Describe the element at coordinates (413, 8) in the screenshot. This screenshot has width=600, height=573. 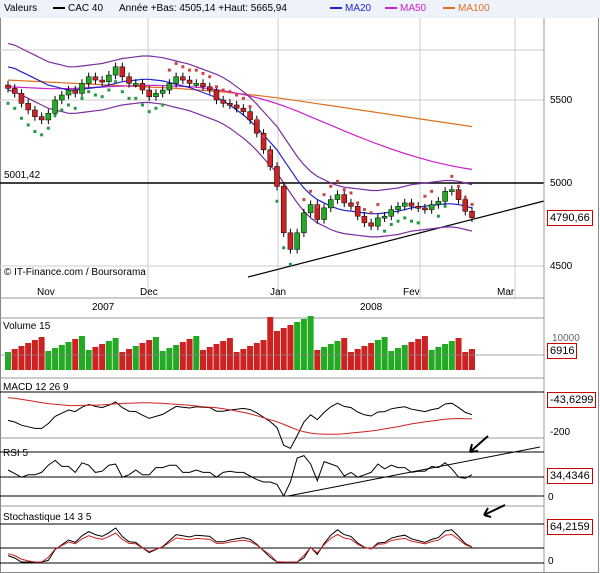
I see `ma50-legend: MA50` at that location.